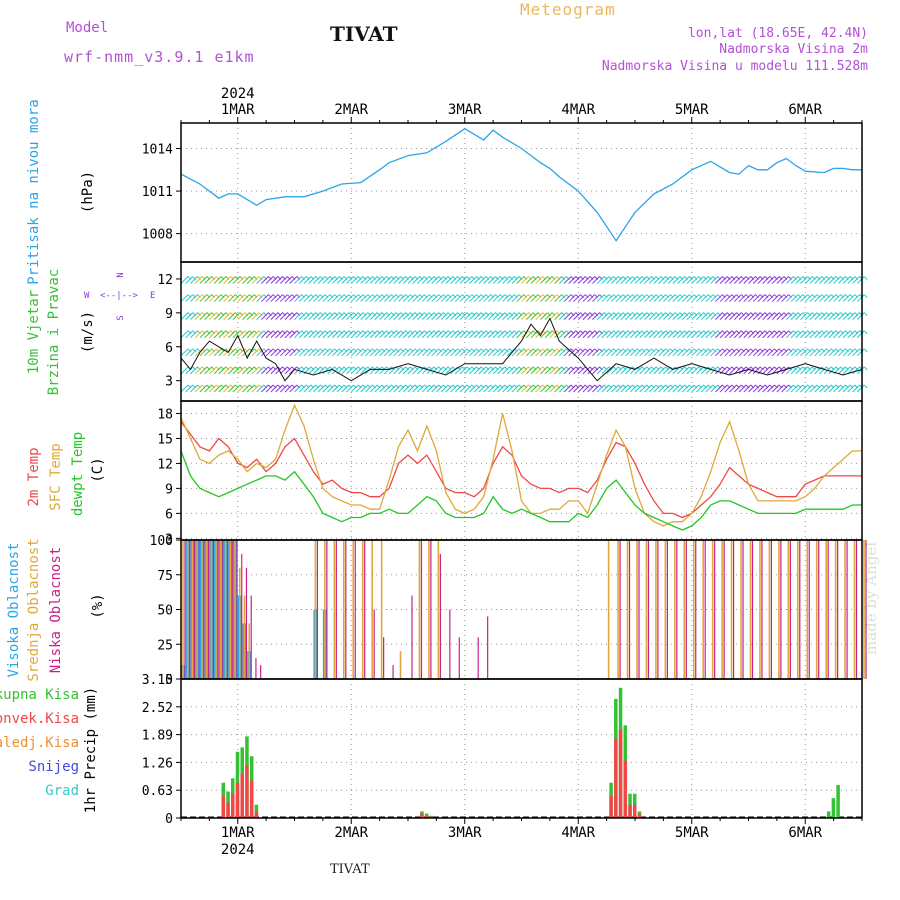  What do you see at coordinates (88, 192) in the screenshot?
I see `pressure-unit-label: (hPa)` at bounding box center [88, 192].